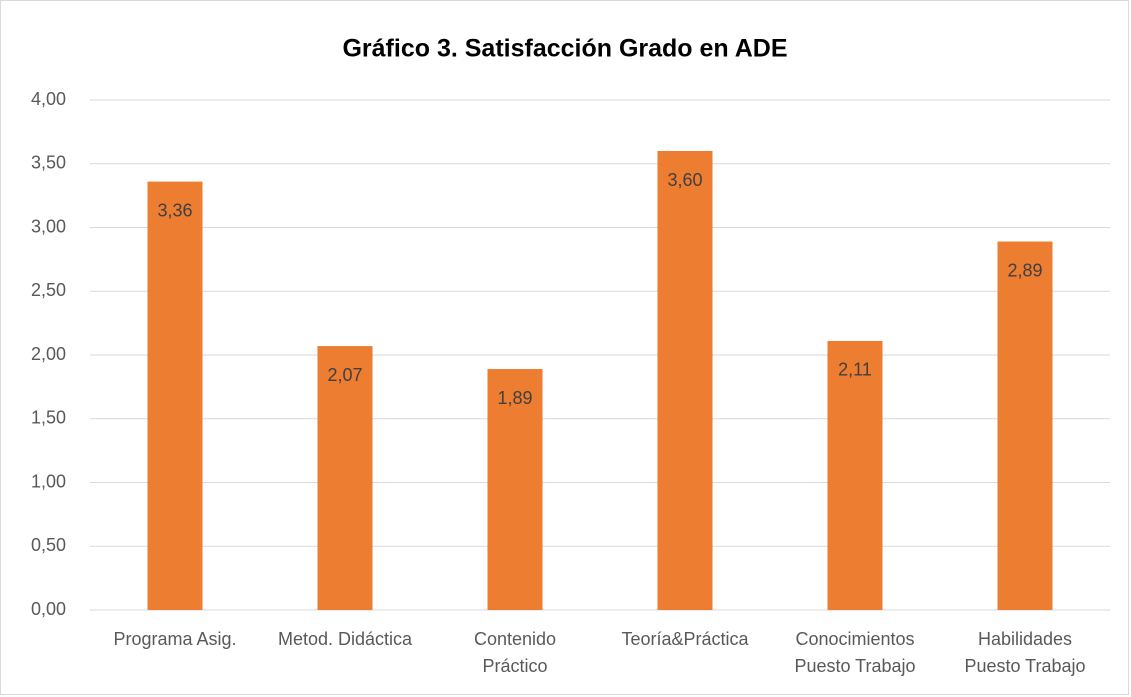 This screenshot has width=1131, height=697. What do you see at coordinates (855, 370) in the screenshot?
I see `data-label: 2,11` at bounding box center [855, 370].